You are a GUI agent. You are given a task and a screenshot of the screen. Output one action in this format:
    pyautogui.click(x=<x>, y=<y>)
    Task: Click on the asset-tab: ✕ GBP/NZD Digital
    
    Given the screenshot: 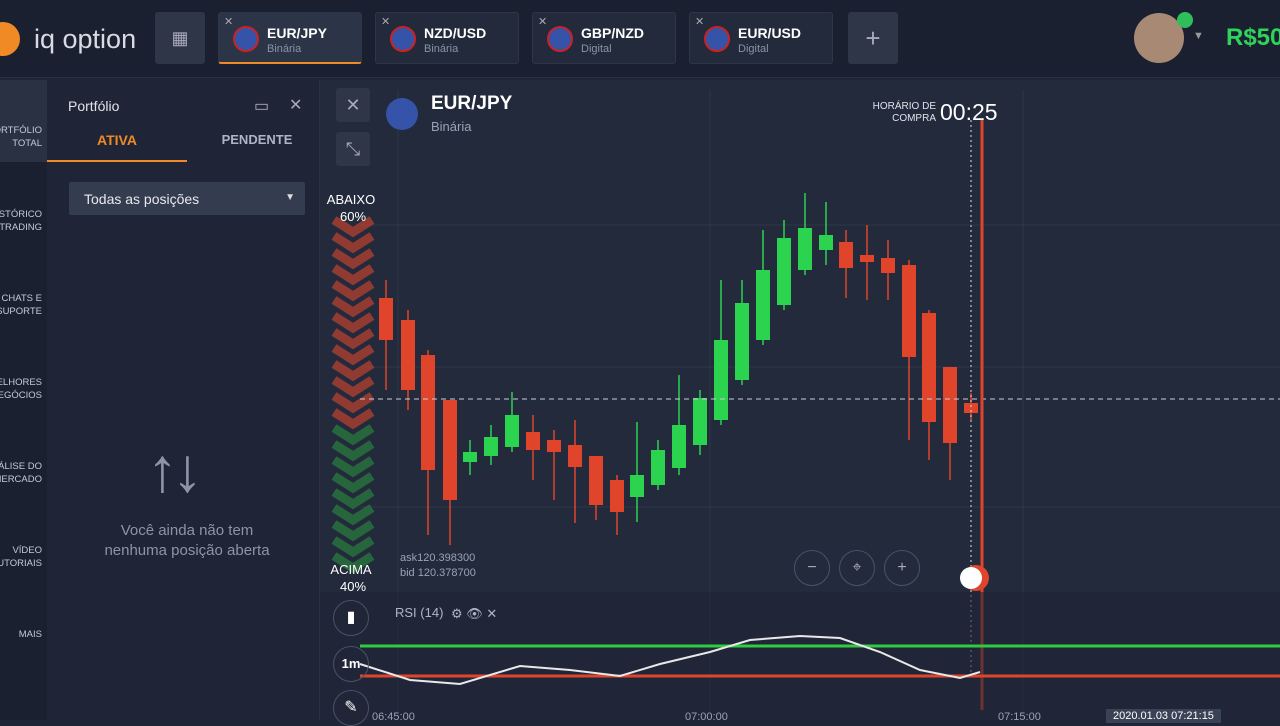 What is the action you would take?
    pyautogui.click(x=604, y=38)
    